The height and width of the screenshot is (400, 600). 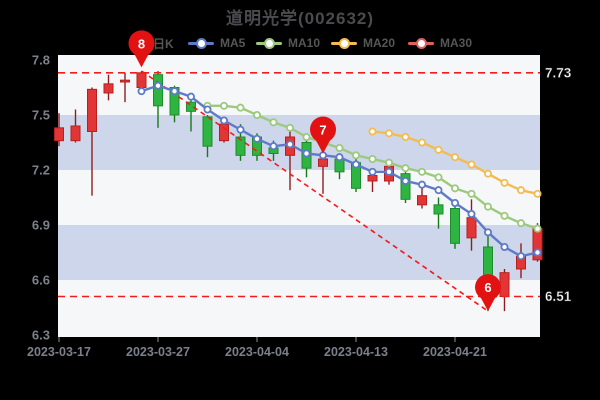 I want to click on ma10-legend-line-icon, so click(x=269, y=43).